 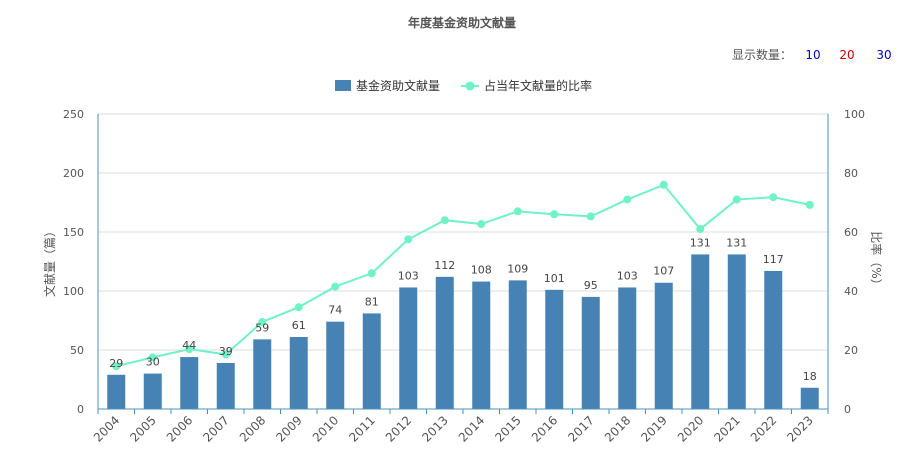 I want to click on x-tick-label: 2019, so click(x=653, y=428).